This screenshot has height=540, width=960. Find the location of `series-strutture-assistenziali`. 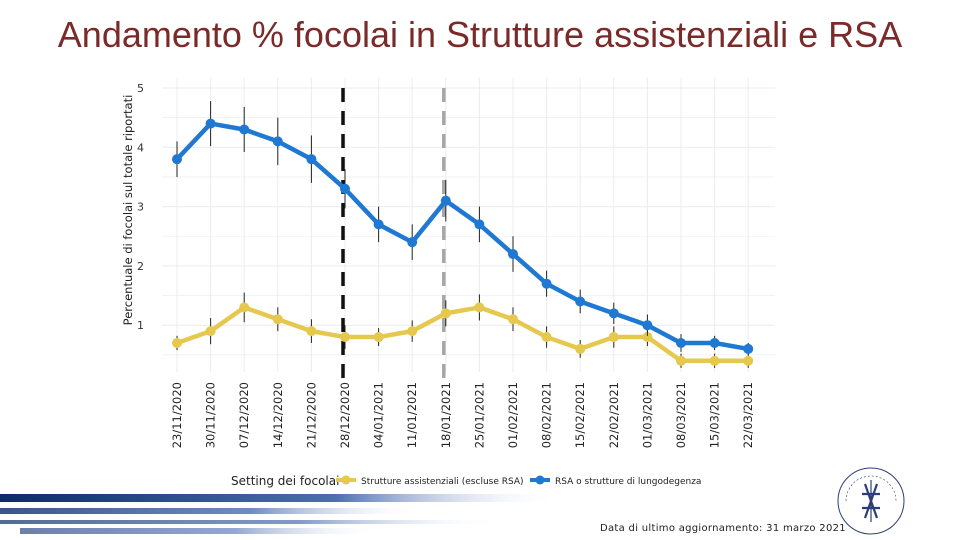

series-strutture-assistenziali is located at coordinates (463, 330).